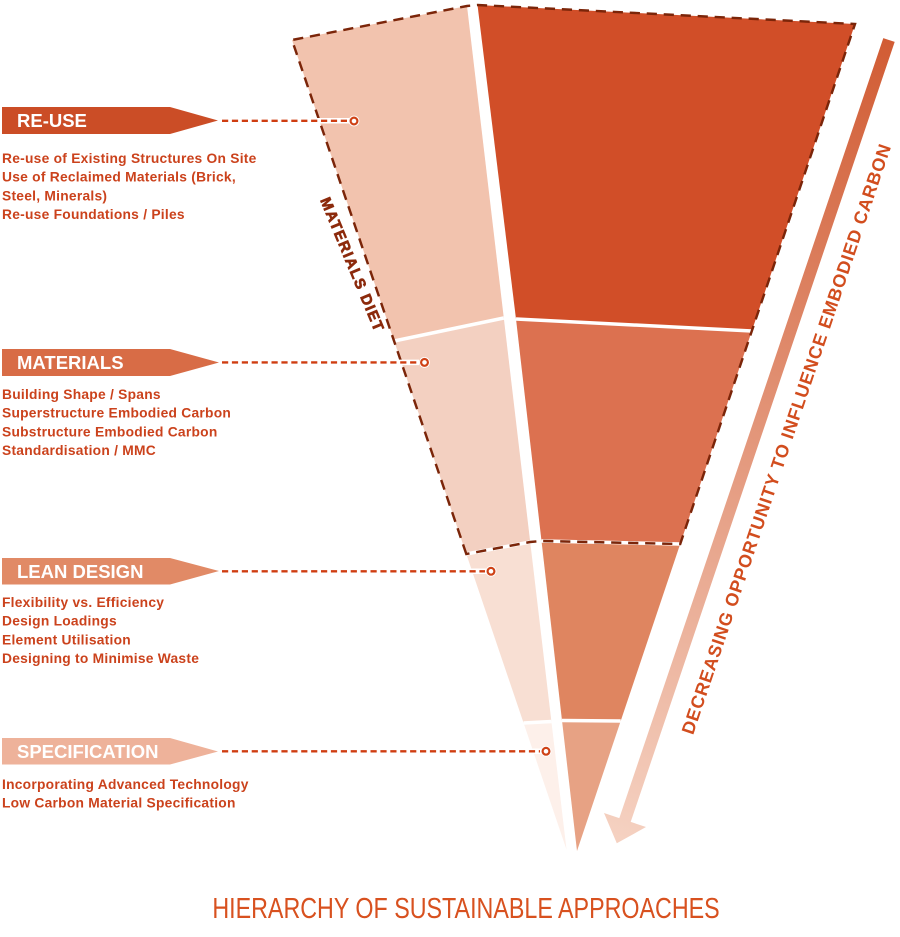  What do you see at coordinates (125, 784) in the screenshot?
I see `svg-text:Incorporating Advanced Technol: Incorporating Advanced Technology` at bounding box center [125, 784].